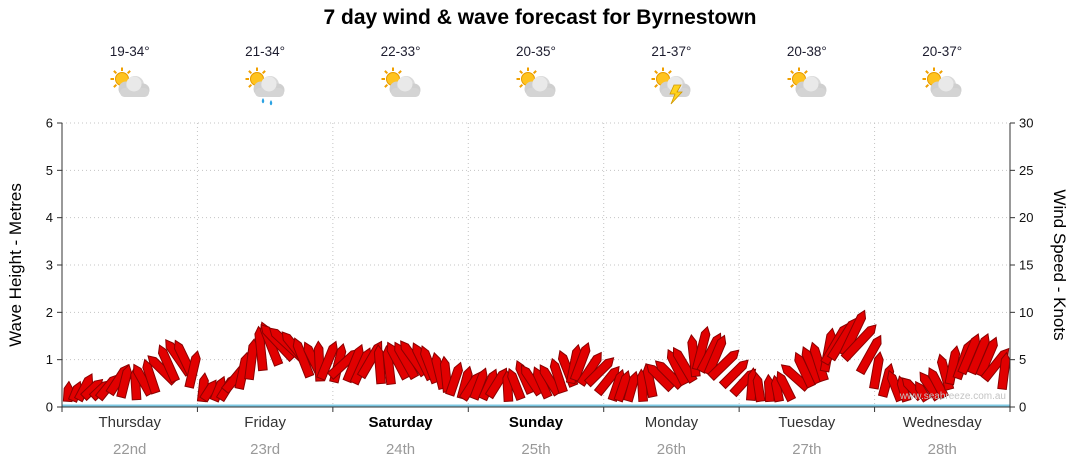 The height and width of the screenshot is (475, 1080). What do you see at coordinates (49, 217) in the screenshot?
I see `svg-text: 4` at bounding box center [49, 217].